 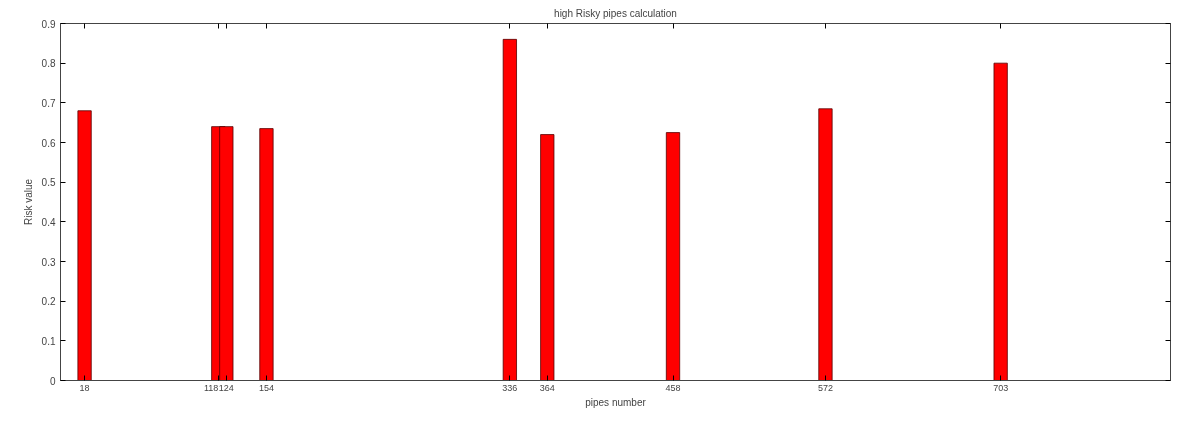 What do you see at coordinates (266, 387) in the screenshot?
I see `x-tick-label: 154` at bounding box center [266, 387].